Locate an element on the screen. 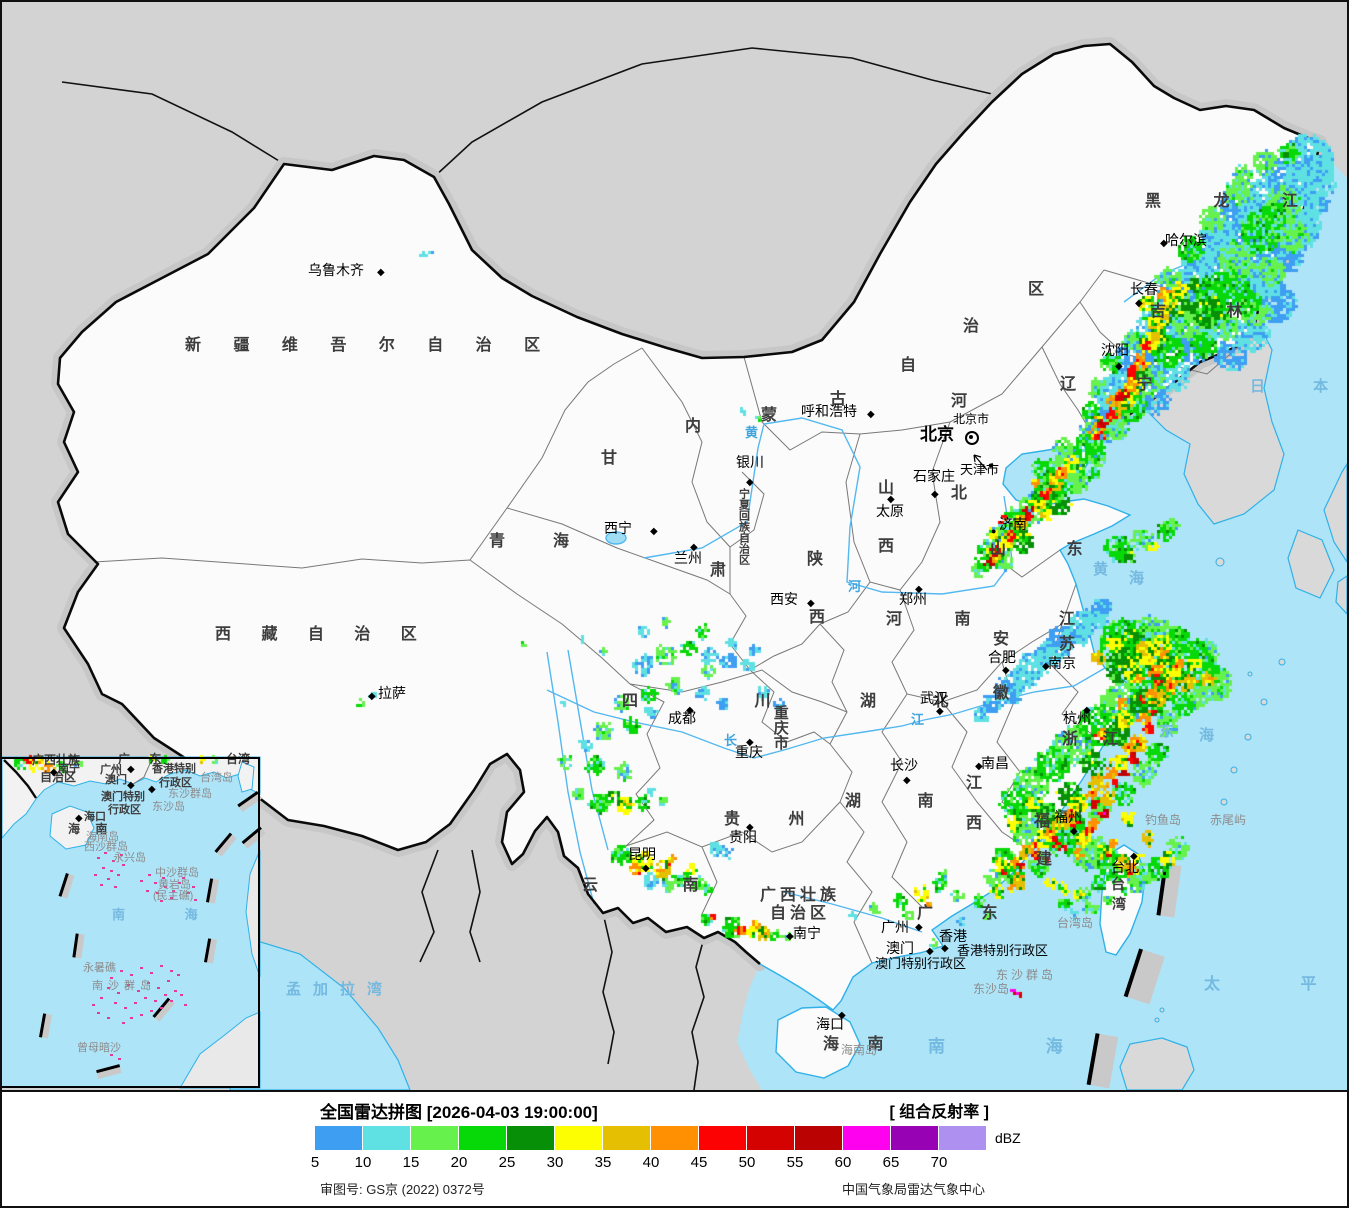 The width and height of the screenshot is (1349, 1208). legend-value: 25 is located at coordinates (507, 1162).